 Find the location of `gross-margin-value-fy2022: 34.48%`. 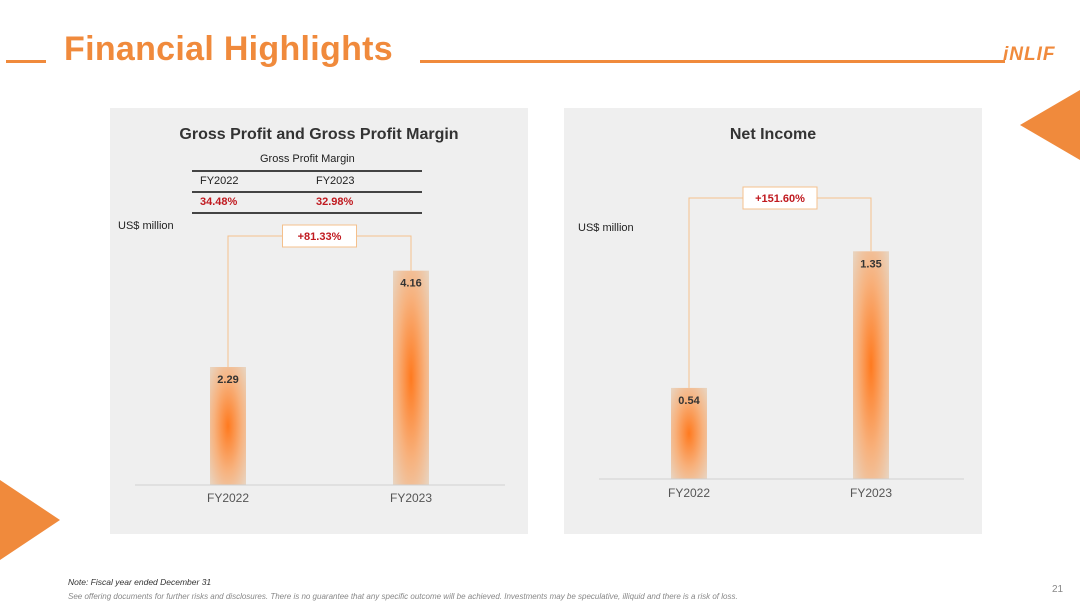

gross-margin-value-fy2022: 34.48% is located at coordinates (219, 202).